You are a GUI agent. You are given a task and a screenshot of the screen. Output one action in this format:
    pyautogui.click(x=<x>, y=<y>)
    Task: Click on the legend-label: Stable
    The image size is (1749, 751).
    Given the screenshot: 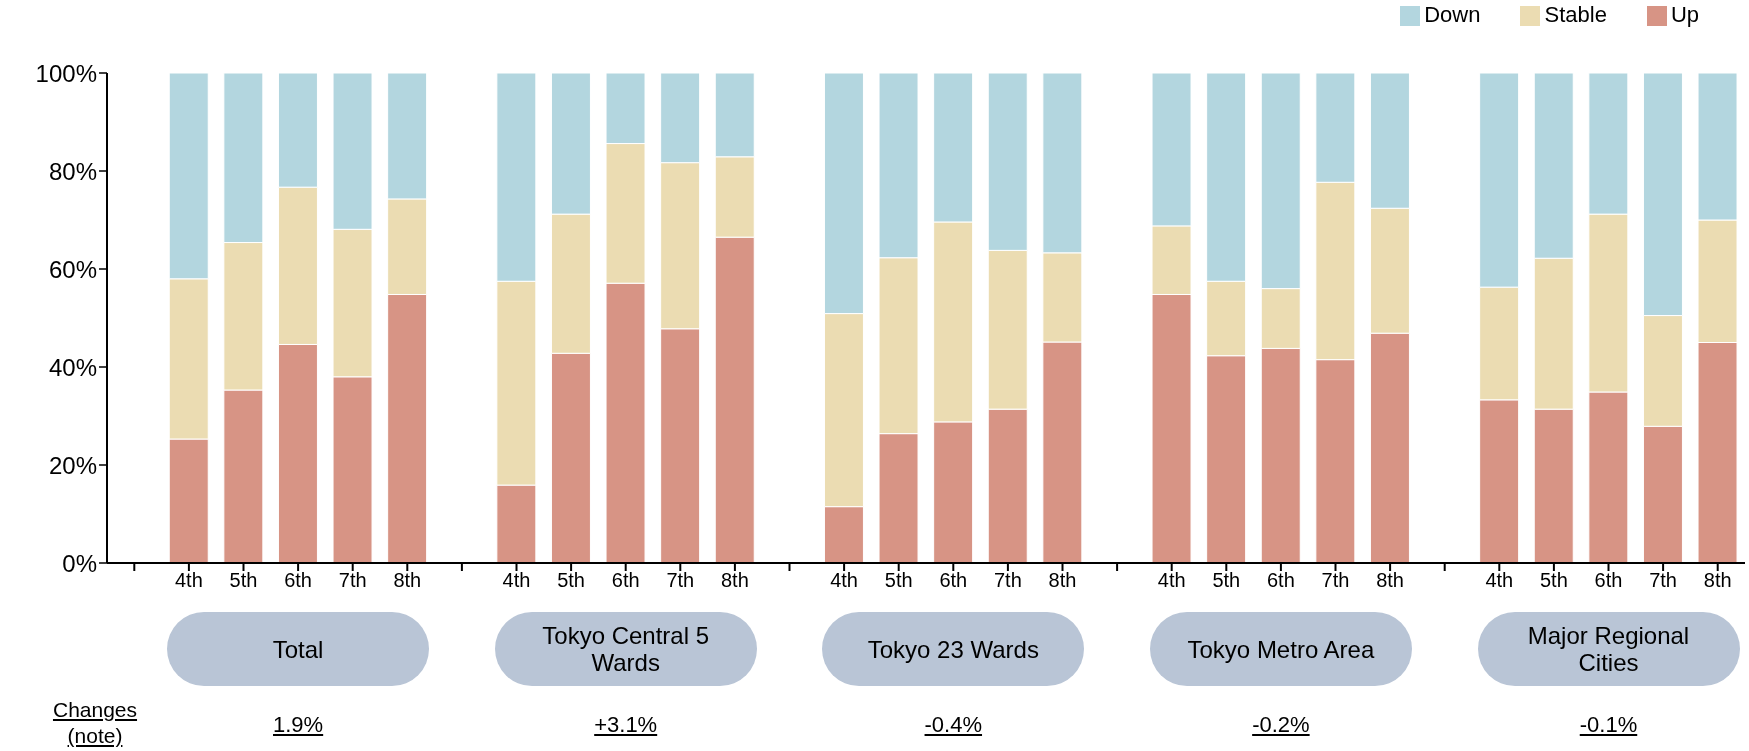 What is the action you would take?
    pyautogui.click(x=1575, y=14)
    